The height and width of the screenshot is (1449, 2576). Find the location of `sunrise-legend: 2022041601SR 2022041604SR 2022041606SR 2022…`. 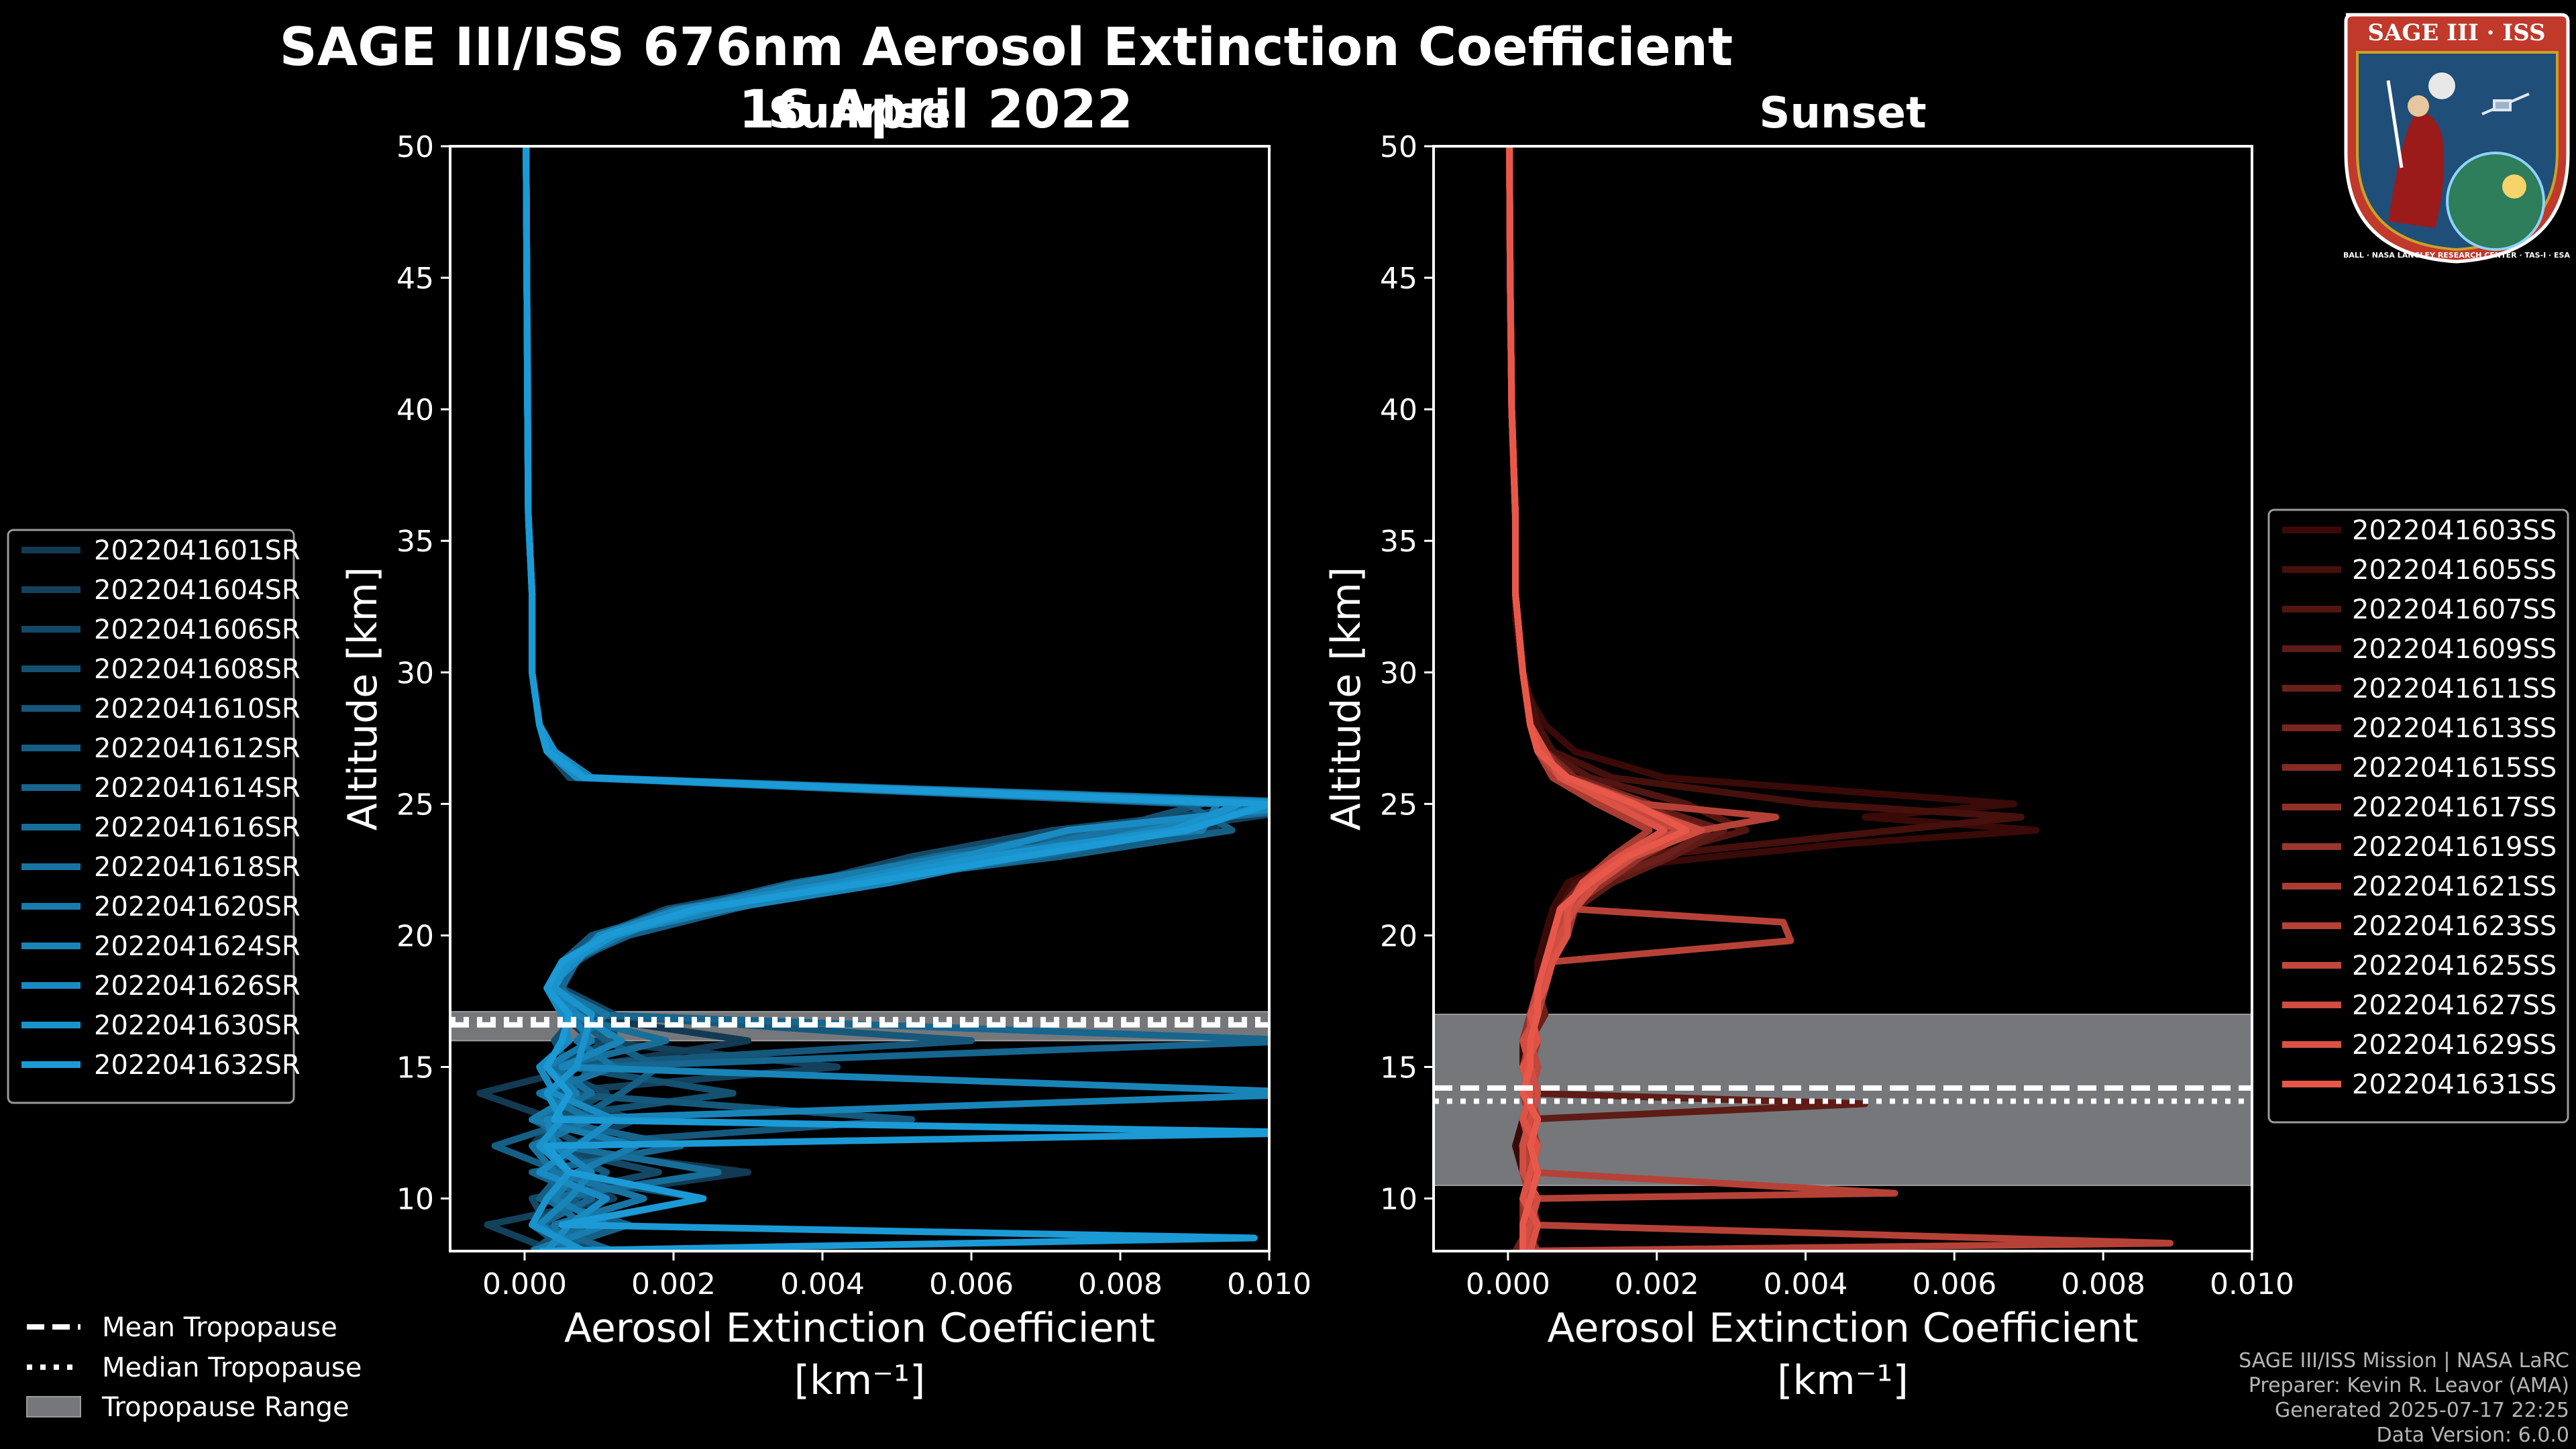

sunrise-legend: 2022041601SR 2022041604SR 2022041606SR 2022… is located at coordinates (154, 816).